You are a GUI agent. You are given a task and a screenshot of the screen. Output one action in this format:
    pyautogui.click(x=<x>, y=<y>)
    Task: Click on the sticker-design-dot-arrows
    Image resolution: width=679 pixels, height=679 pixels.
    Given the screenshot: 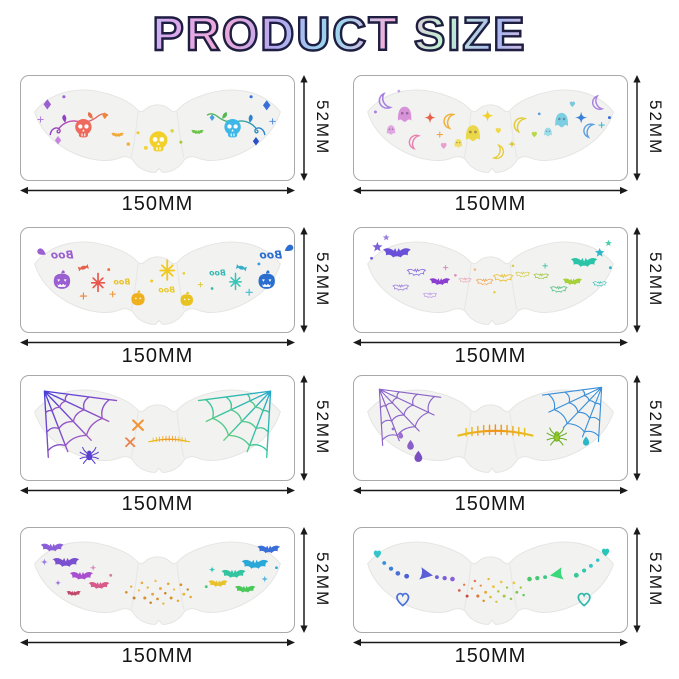 What is the action you would take?
    pyautogui.click(x=490, y=583)
    